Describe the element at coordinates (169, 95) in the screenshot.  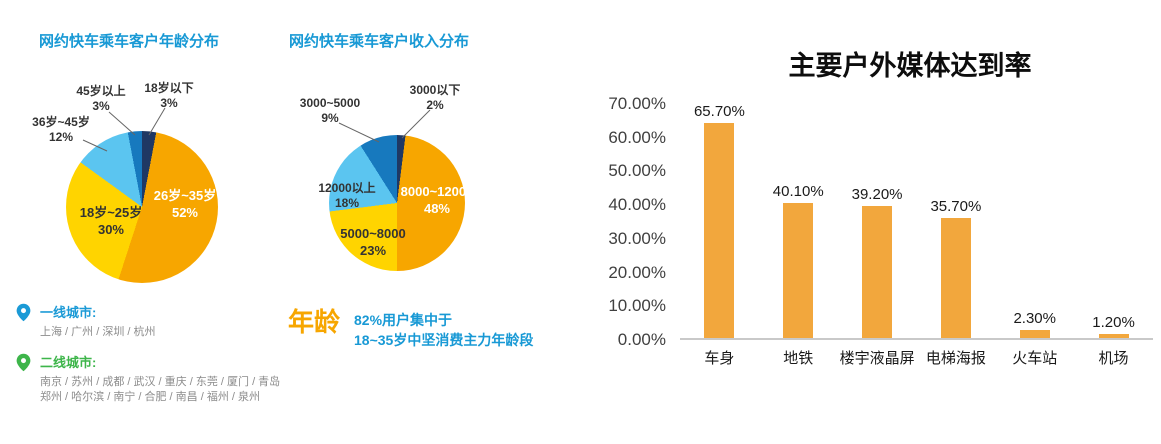
I see `pie-label-under18: 18岁以下 3%` at that location.